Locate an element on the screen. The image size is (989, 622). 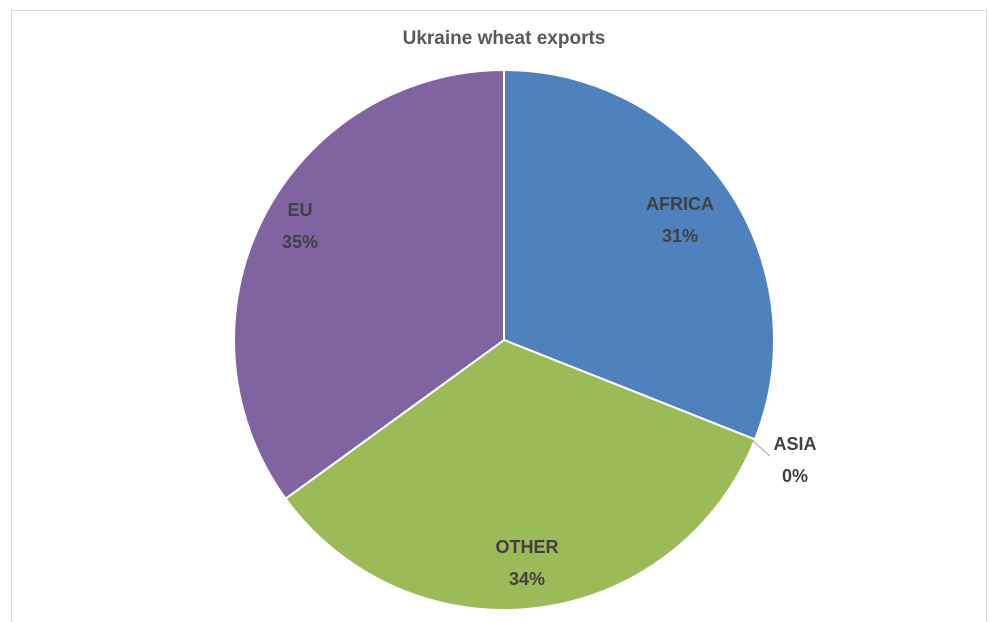
slice-label-value-africa: 31% is located at coordinates (680, 236).